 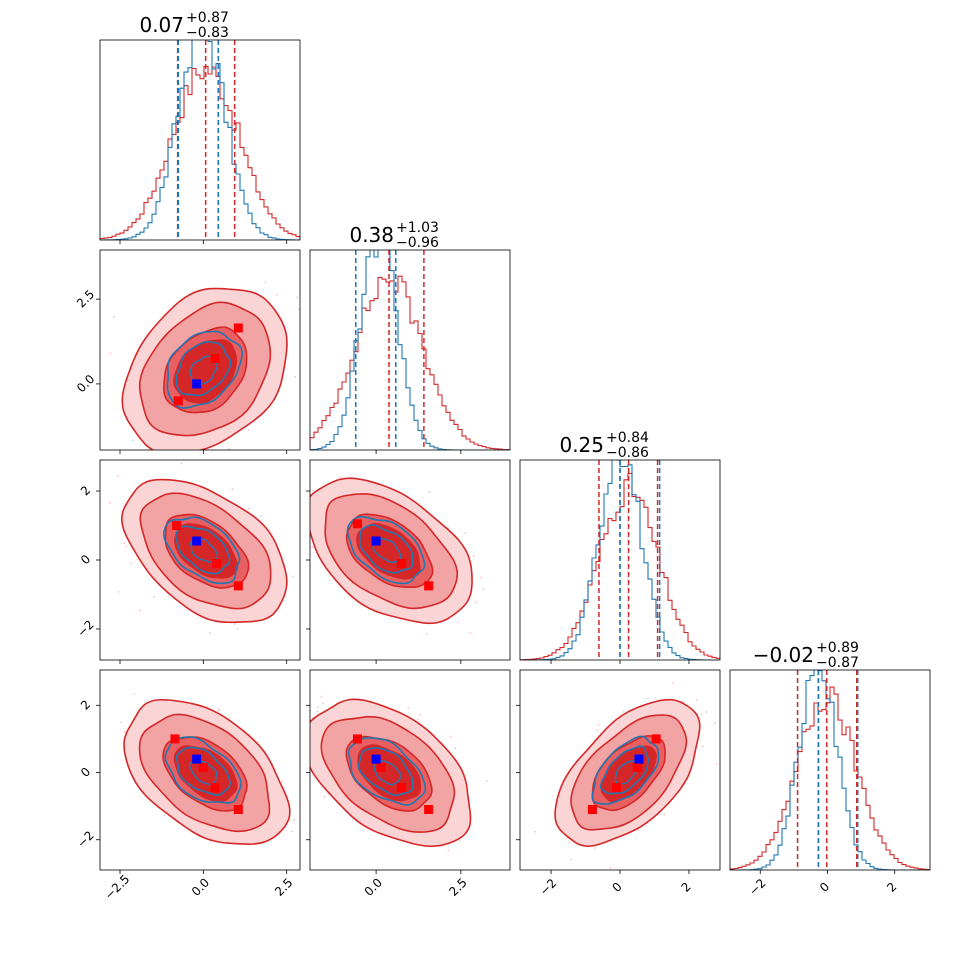 I want to click on param-median-label: −0.02, so click(x=783, y=655).